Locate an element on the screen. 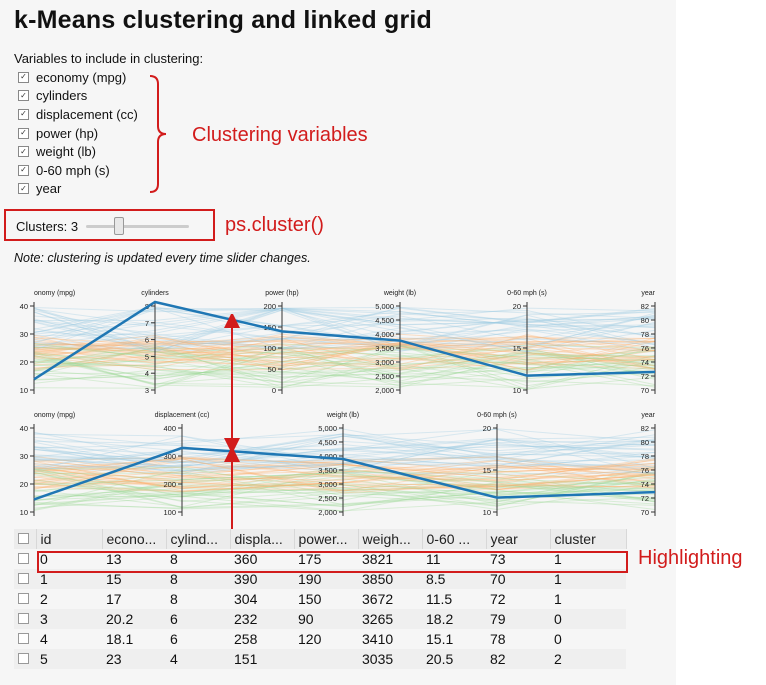 The image size is (766, 685). axis-title: onomy (mpg) is located at coordinates (54, 415).